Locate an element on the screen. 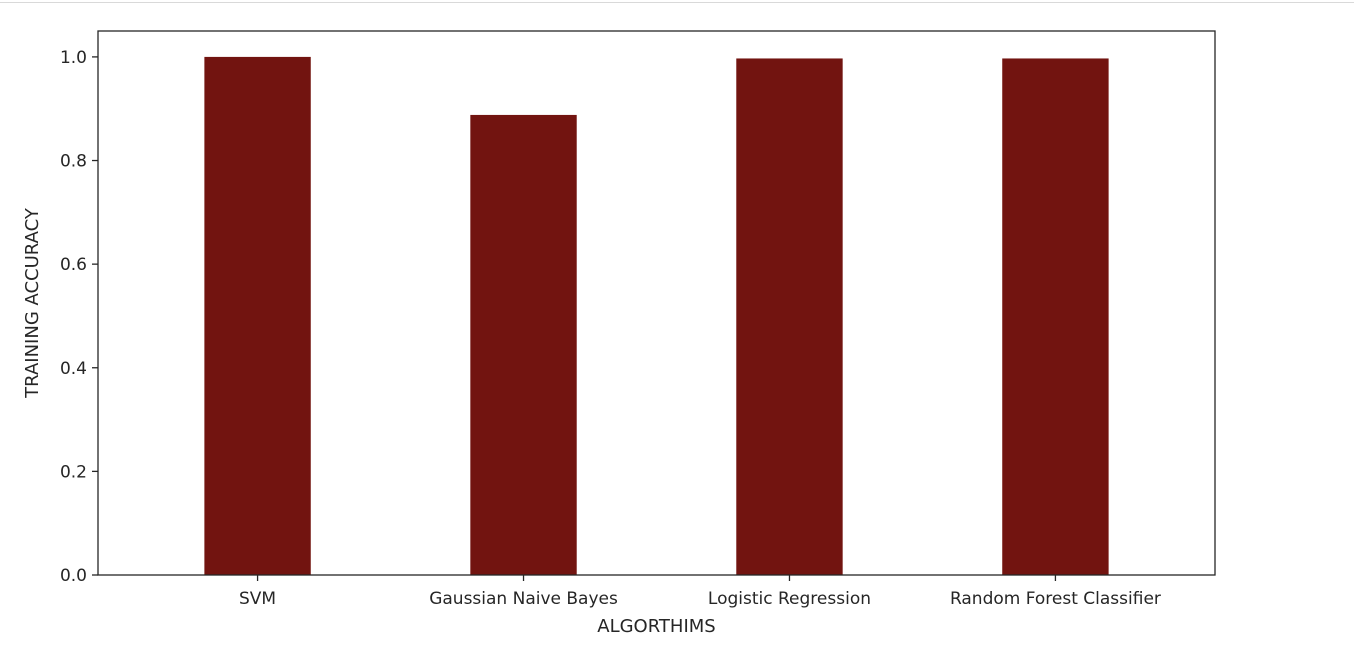 This screenshot has height=662, width=1354. x-tick-label: Random Forest Classifier is located at coordinates (1055, 599).